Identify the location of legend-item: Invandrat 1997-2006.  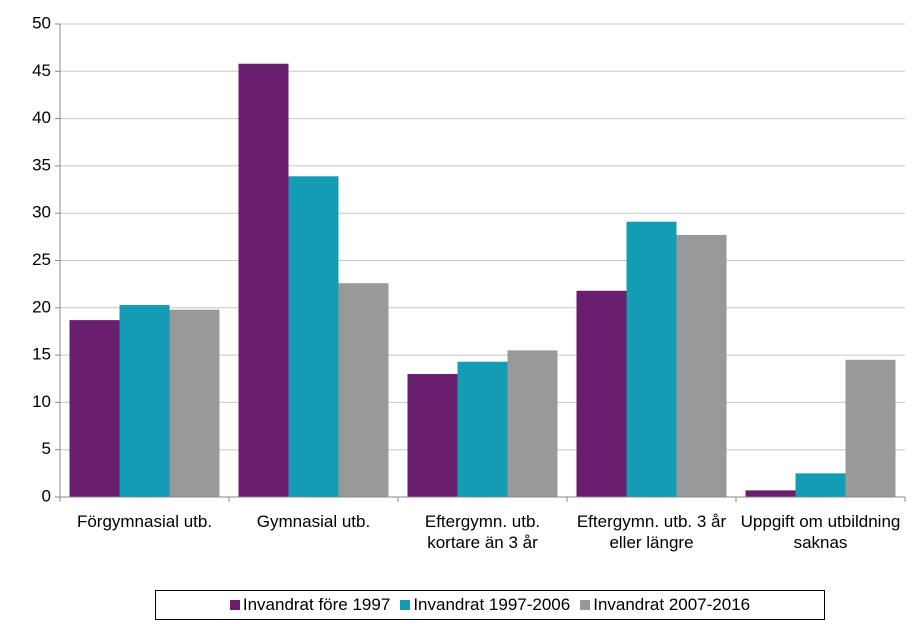
(485, 605).